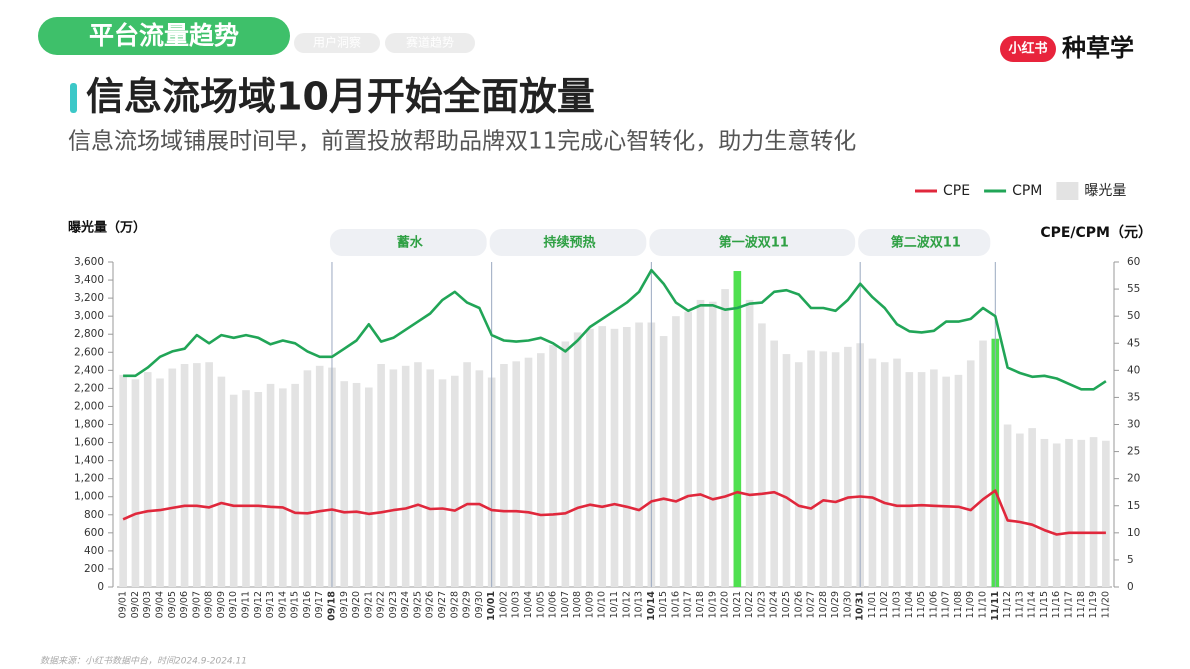 The height and width of the screenshot is (669, 1190). I want to click on x-tick-label: 09/29, so click(467, 604).